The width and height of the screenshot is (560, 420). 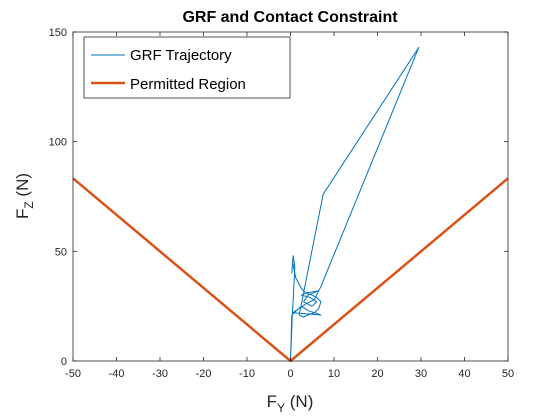 I want to click on x-tick-label: 50, so click(x=508, y=374).